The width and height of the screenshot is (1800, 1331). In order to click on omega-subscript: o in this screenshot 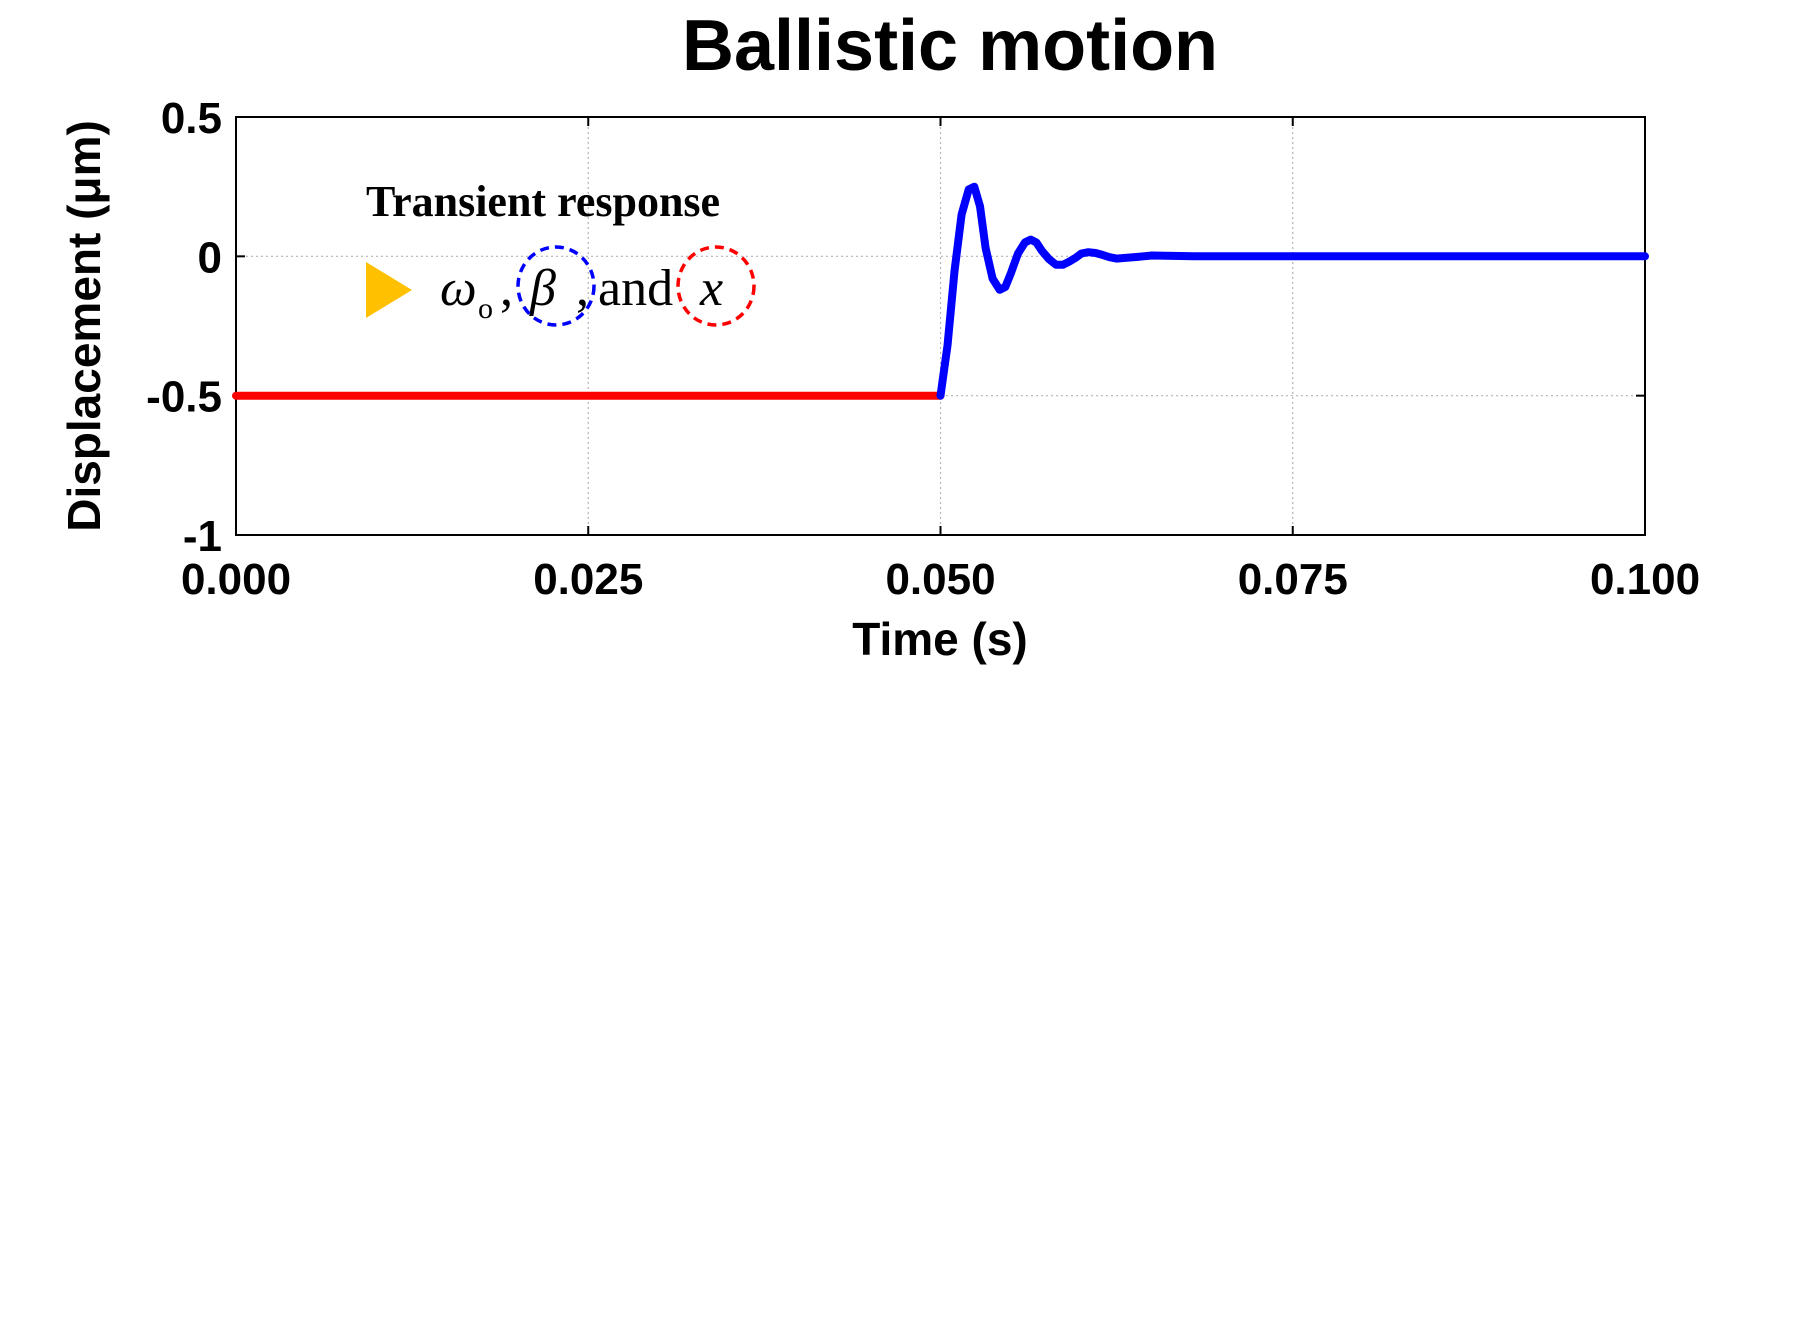, I will do `click(485, 308)`.